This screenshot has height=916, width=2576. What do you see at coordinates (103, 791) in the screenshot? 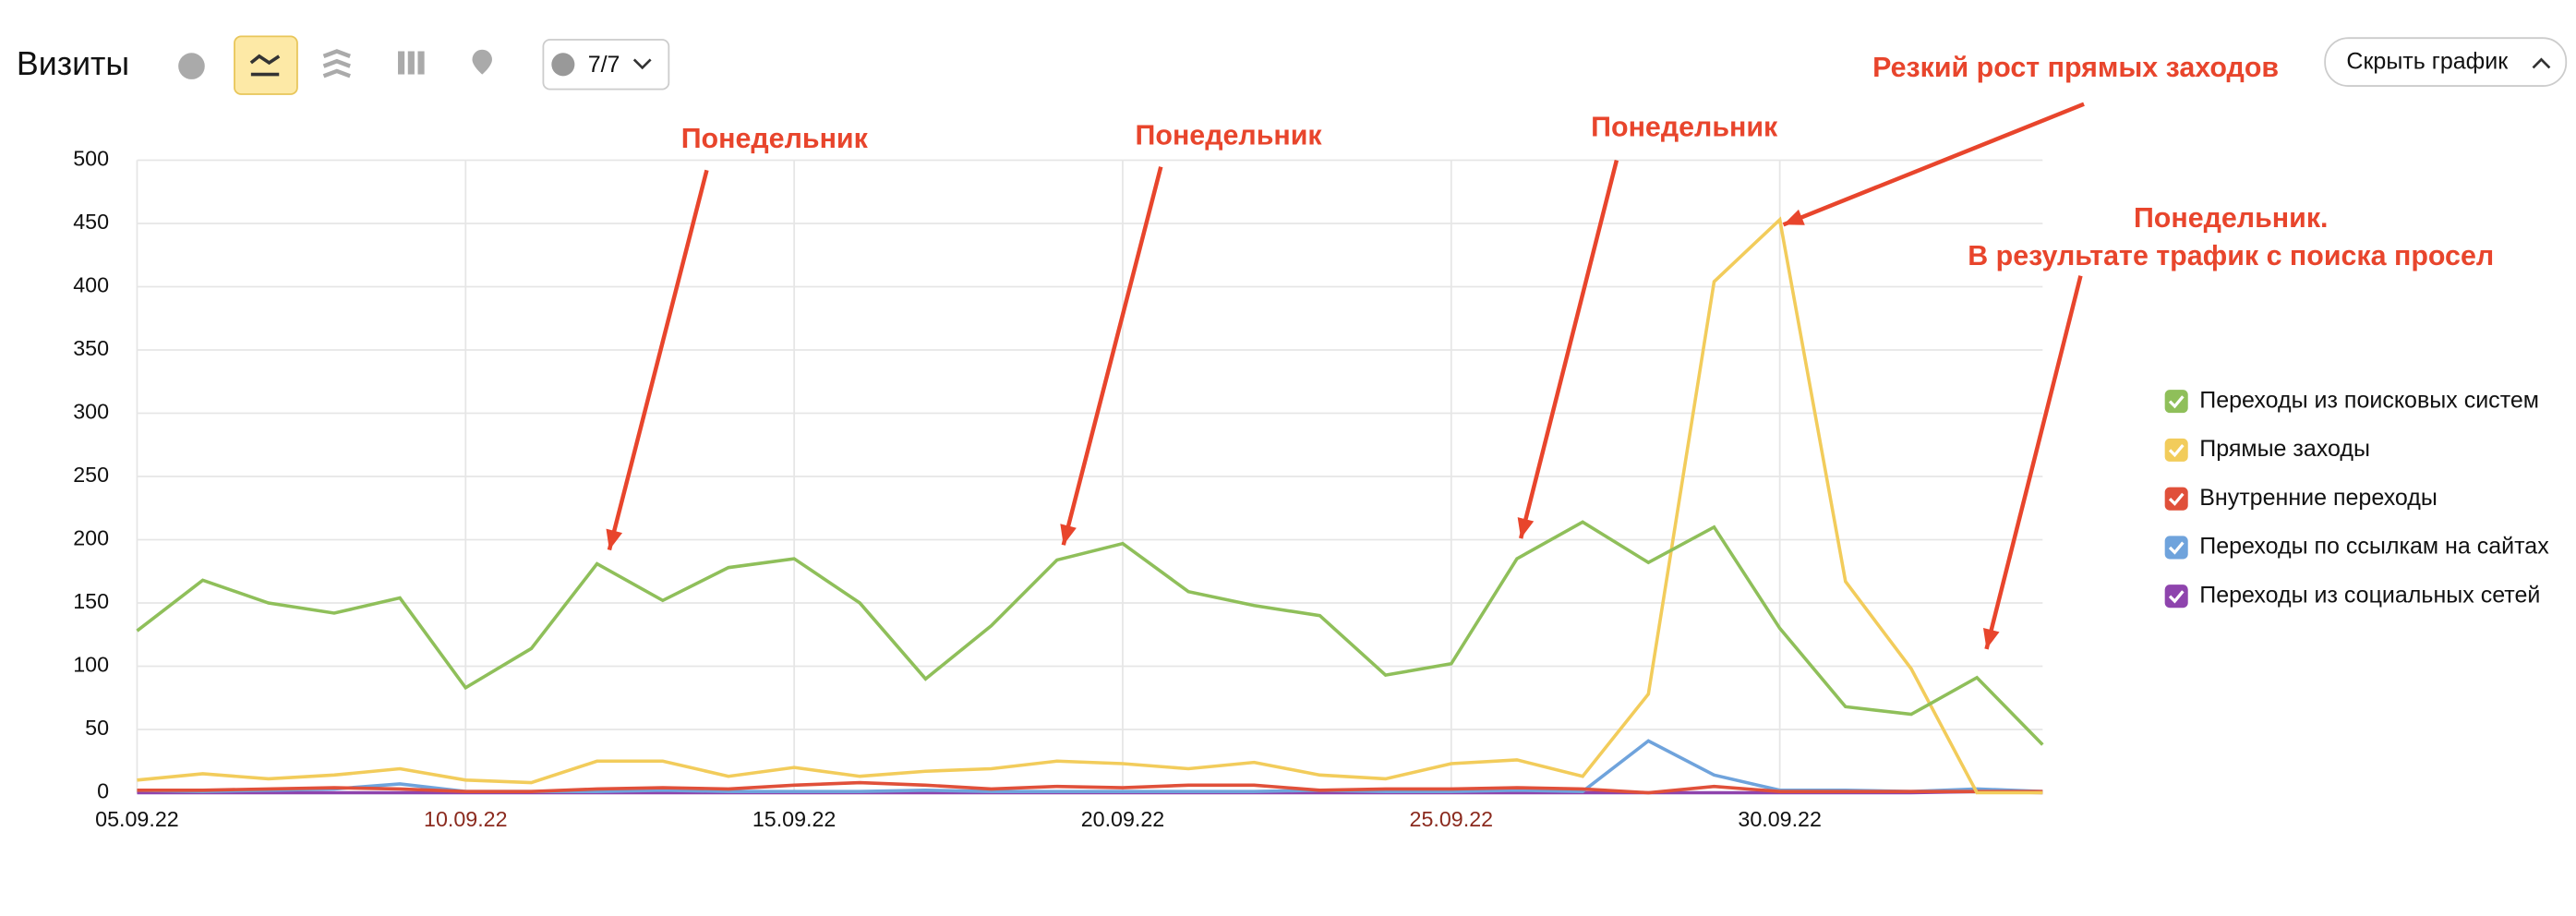
I see `y-tick-label: 0` at bounding box center [103, 791].